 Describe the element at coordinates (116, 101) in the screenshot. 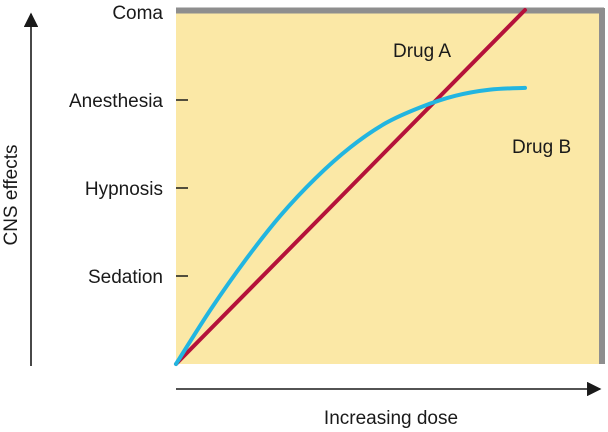

I see `y-tick-label-anesthesia: Anesthesia` at that location.